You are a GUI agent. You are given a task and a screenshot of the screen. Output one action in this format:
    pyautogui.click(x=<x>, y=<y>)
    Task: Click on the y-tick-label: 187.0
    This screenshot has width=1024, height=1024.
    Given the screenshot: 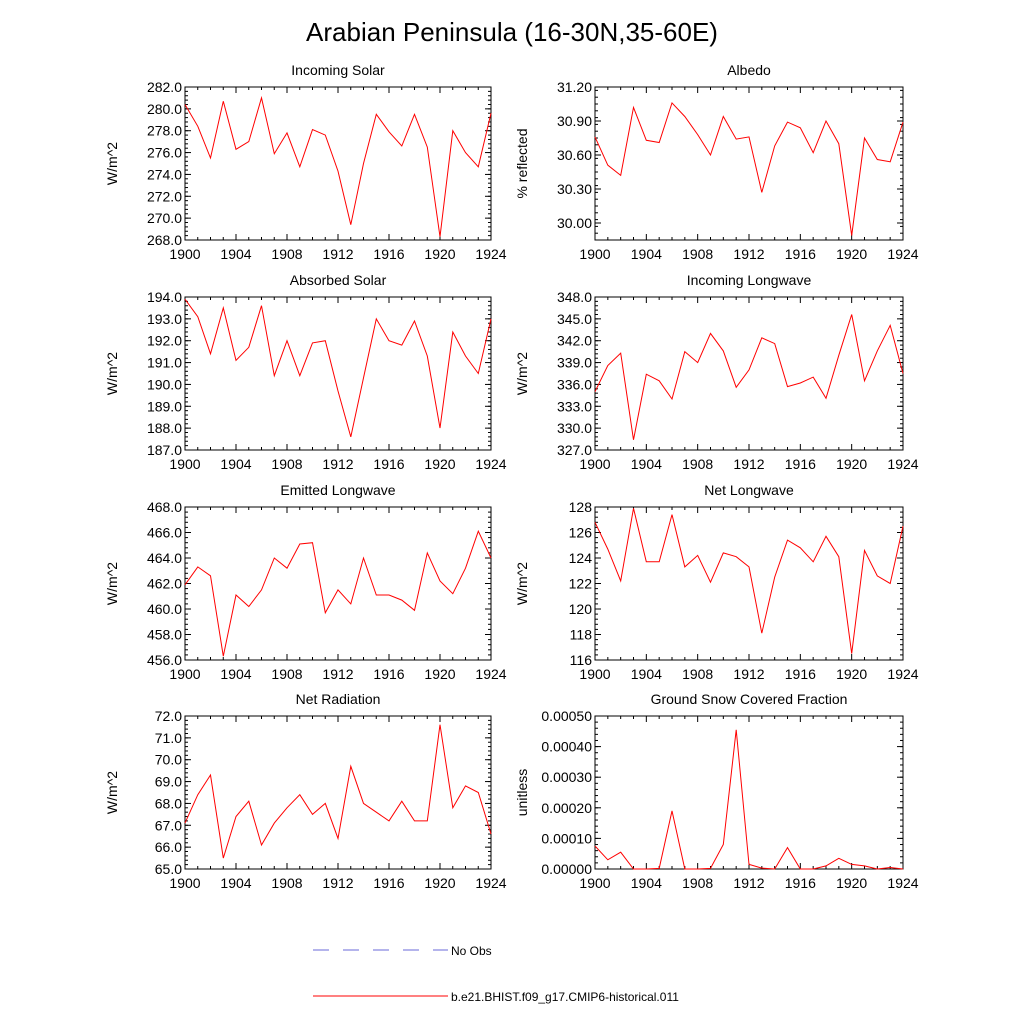 What is the action you would take?
    pyautogui.click(x=164, y=450)
    